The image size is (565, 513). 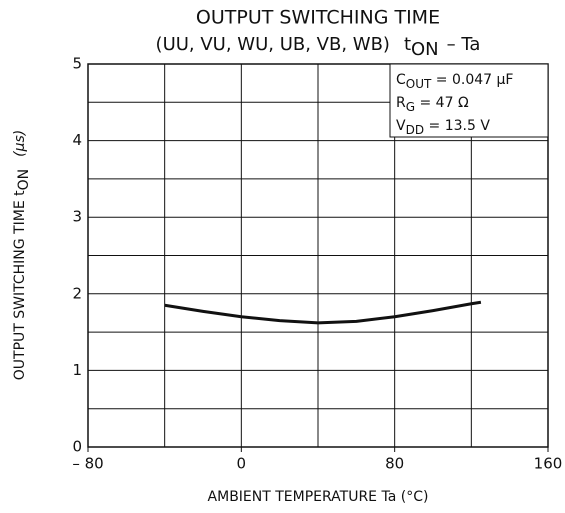 What do you see at coordinates (401, 103) in the screenshot?
I see `annotation-part: R` at bounding box center [401, 103].